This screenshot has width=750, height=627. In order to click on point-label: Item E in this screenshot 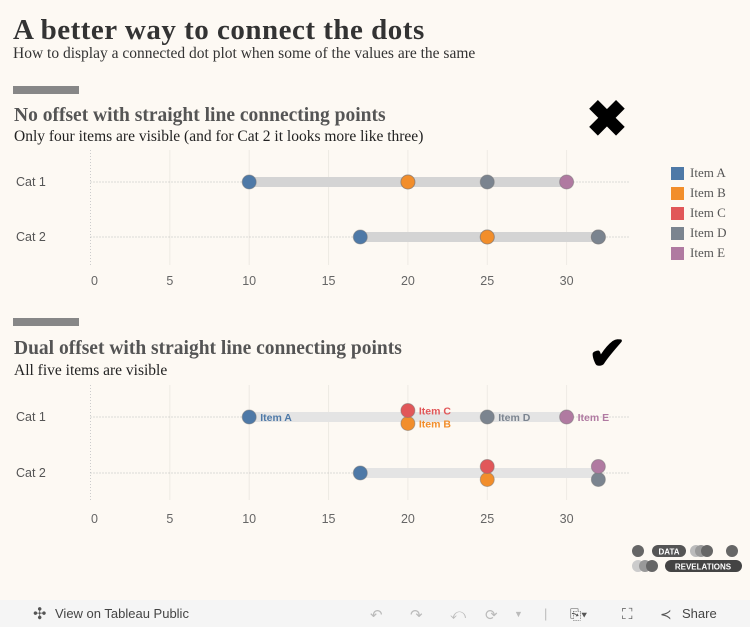, I will do `click(594, 418)`.